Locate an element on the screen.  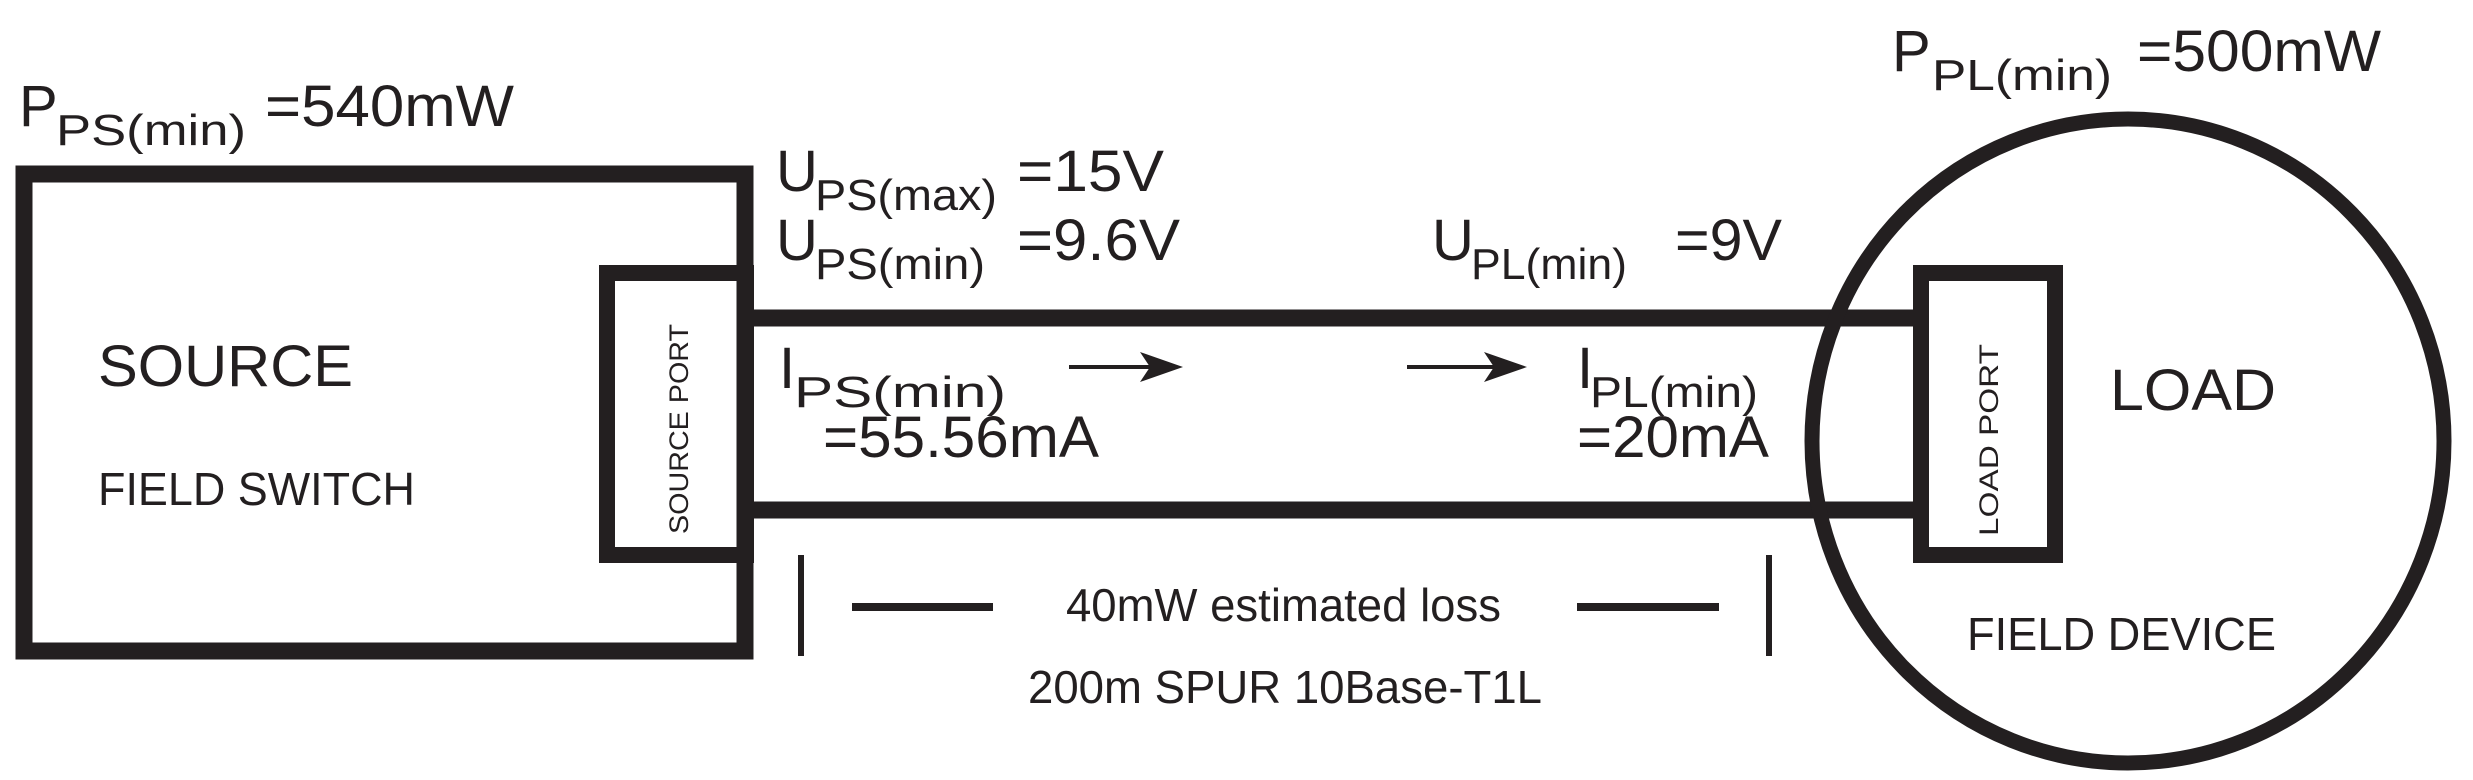
source-subtitle: FIELD SWITCH is located at coordinates (256, 489).